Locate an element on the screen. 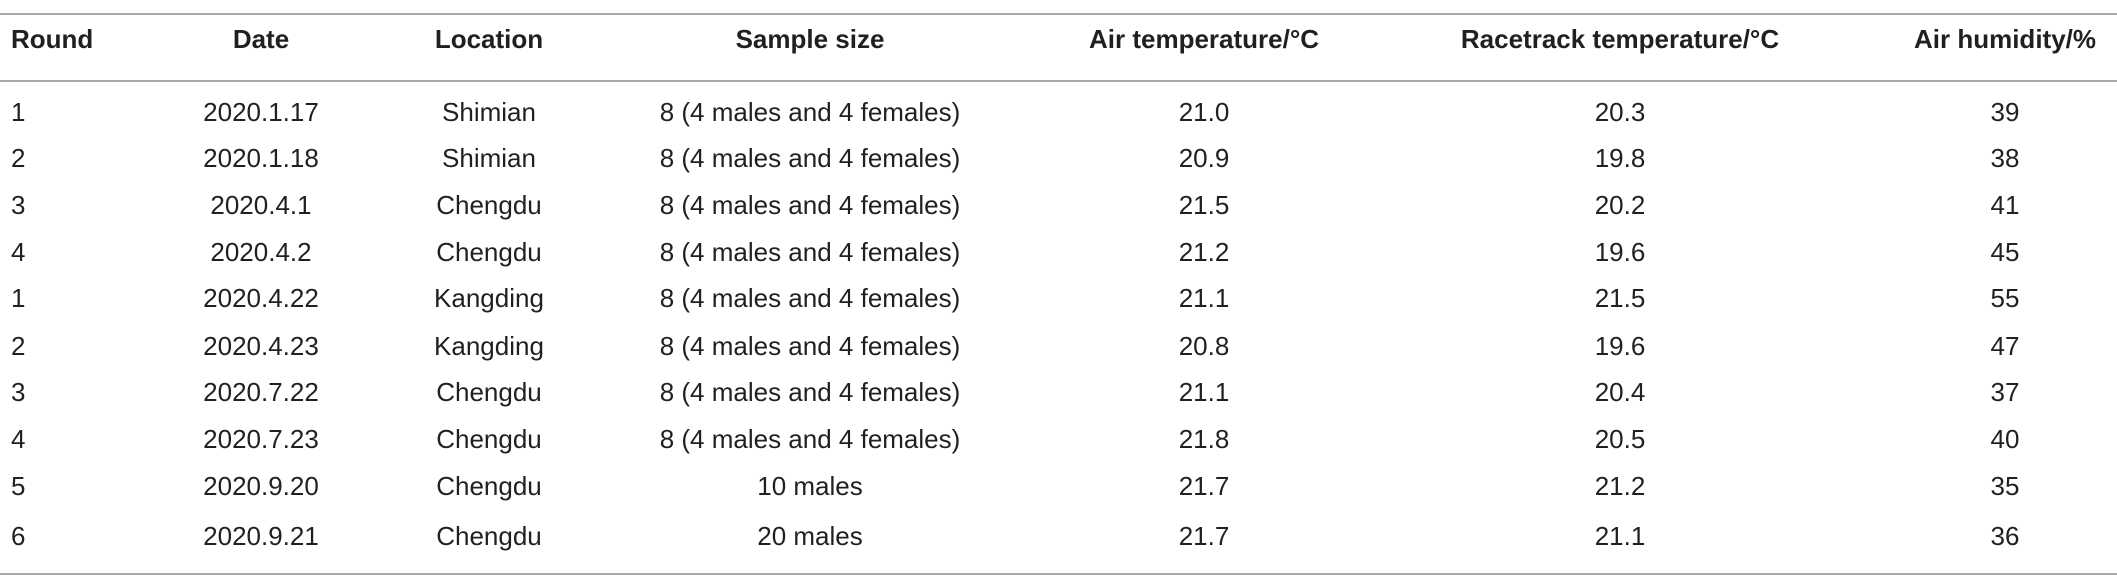 The height and width of the screenshot is (580, 2117). cell: 2020.1.18 is located at coordinates (261, 158).